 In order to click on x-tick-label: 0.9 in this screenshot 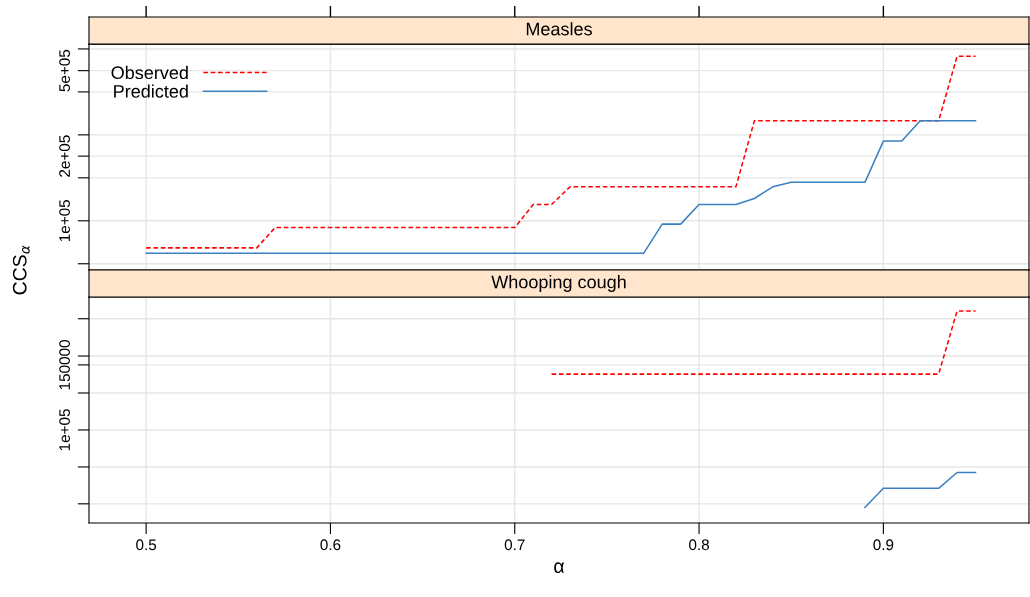, I will do `click(883, 545)`.